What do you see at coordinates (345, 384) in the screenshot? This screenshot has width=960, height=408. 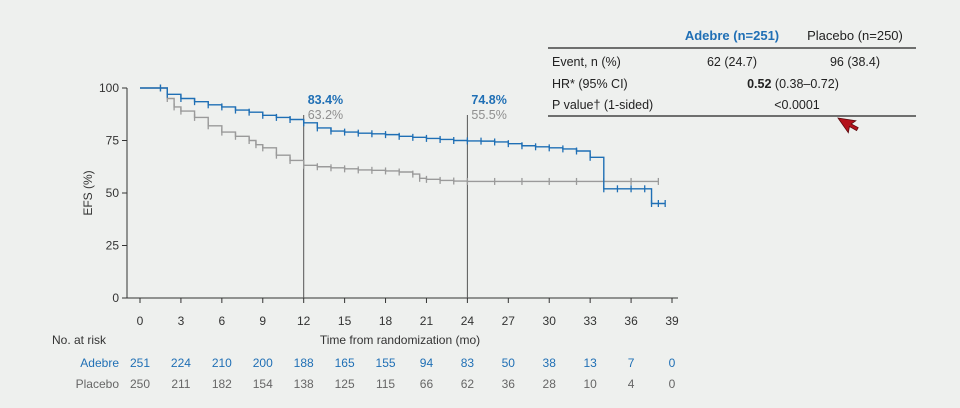 I see `risk-value-placebo: 125` at bounding box center [345, 384].